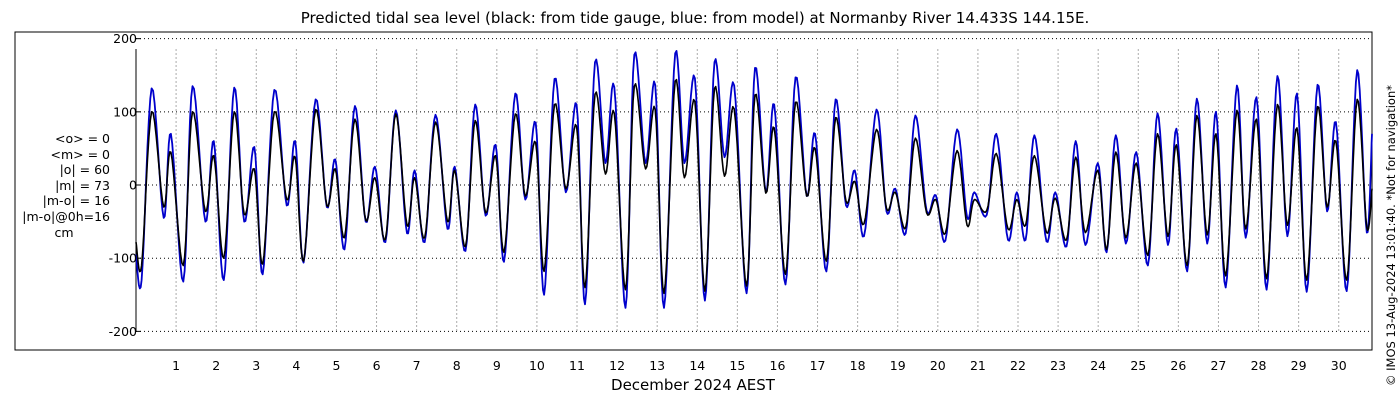  Describe the element at coordinates (497, 365) in the screenshot. I see `x-tick-label: 9` at that location.